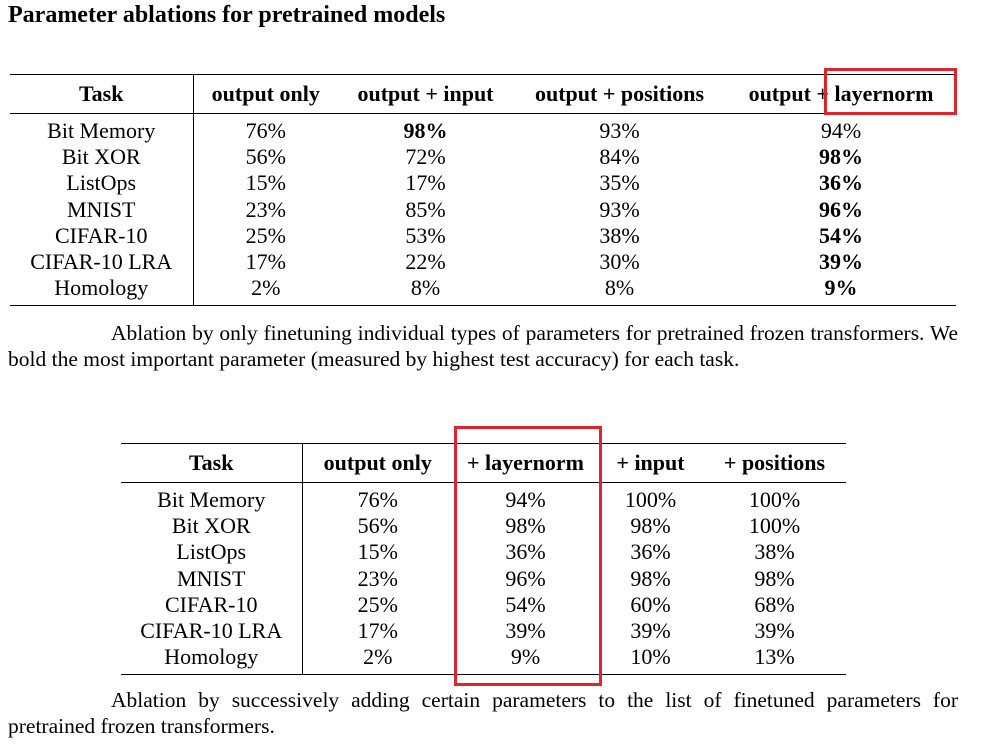 The width and height of the screenshot is (983, 747). Describe the element at coordinates (650, 657) in the screenshot. I see `accuracy-cell: 10%` at that location.